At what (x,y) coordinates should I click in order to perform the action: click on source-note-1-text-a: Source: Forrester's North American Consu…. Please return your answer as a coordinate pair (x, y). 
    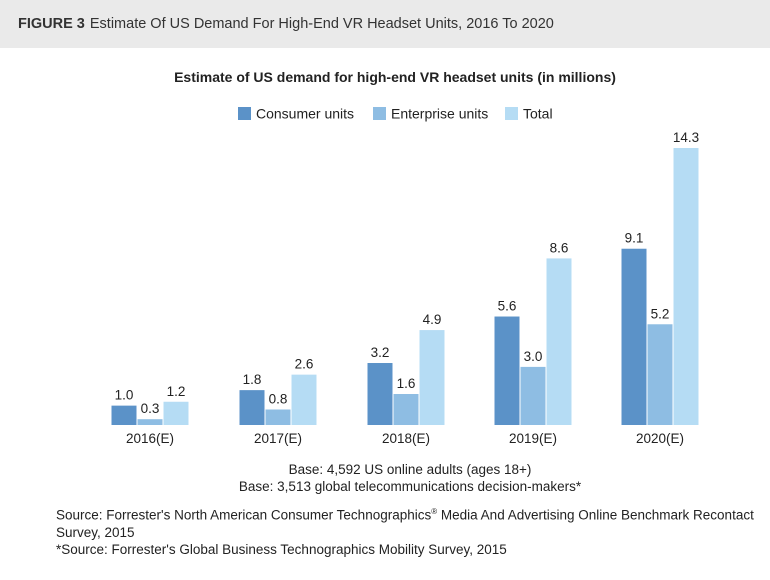
    Looking at the image, I should click on (244, 515).